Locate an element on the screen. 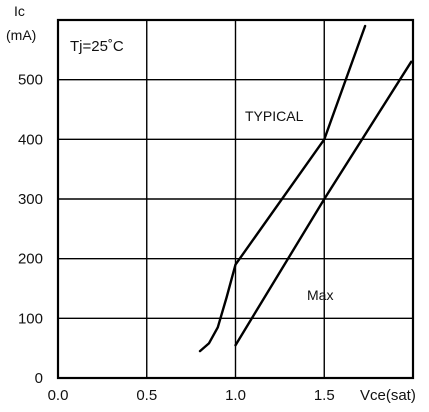  x-tick-label-1: 0.5 is located at coordinates (146, 395).